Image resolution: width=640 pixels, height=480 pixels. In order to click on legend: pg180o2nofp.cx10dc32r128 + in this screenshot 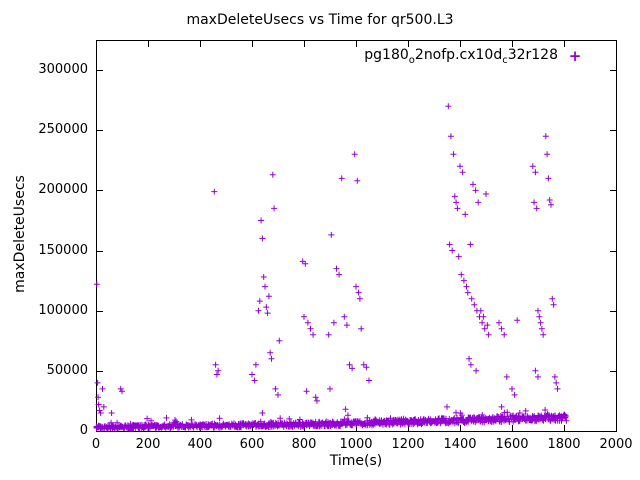, I will do `click(478, 56)`.